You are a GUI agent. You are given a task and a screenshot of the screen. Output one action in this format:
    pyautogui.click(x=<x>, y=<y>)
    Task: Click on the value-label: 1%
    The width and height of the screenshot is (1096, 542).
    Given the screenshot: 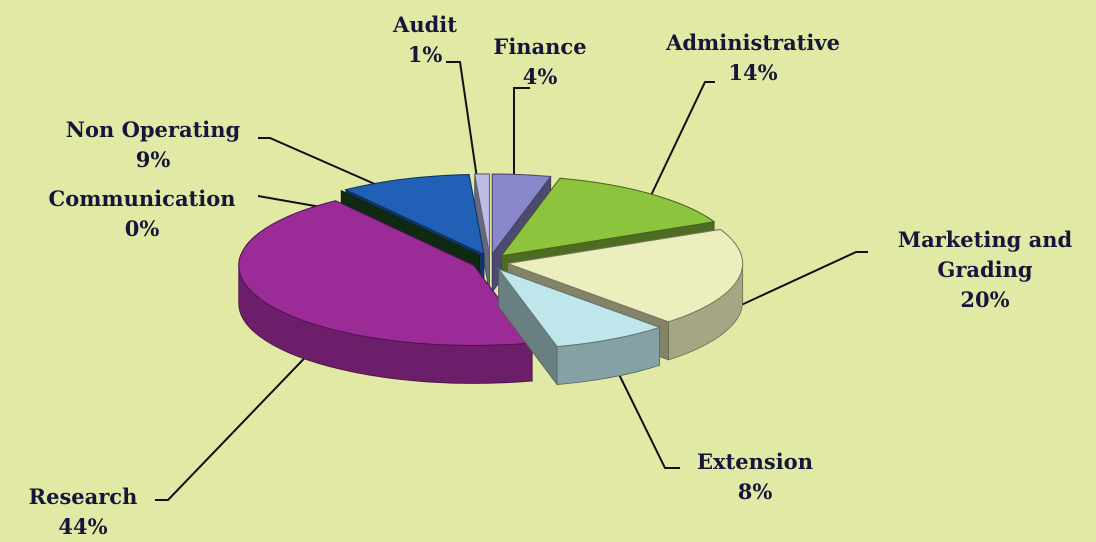 What is the action you would take?
    pyautogui.click(x=425, y=54)
    